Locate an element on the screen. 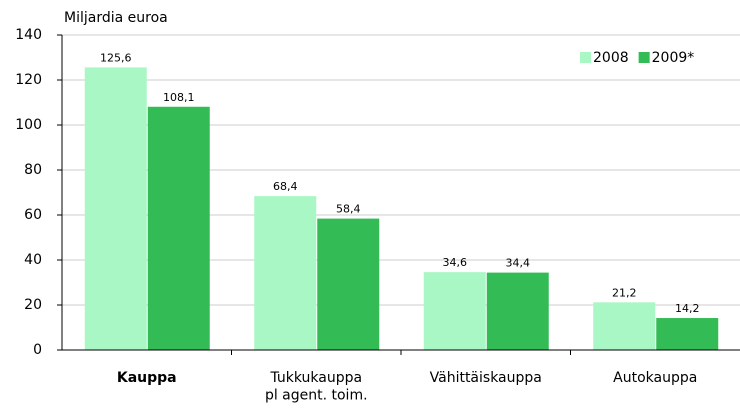  y-tick-label: 0 is located at coordinates (37, 350).